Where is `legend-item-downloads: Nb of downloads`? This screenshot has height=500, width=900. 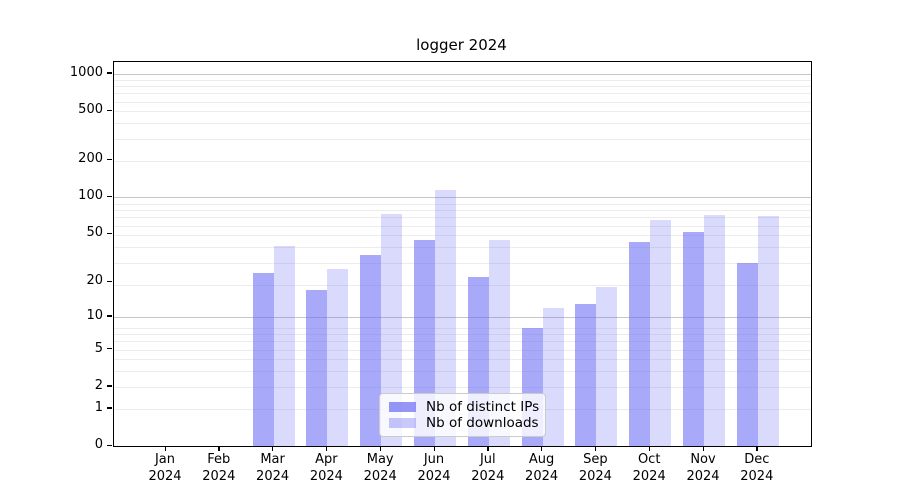
legend-item-downloads: Nb of downloads is located at coordinates (464, 423).